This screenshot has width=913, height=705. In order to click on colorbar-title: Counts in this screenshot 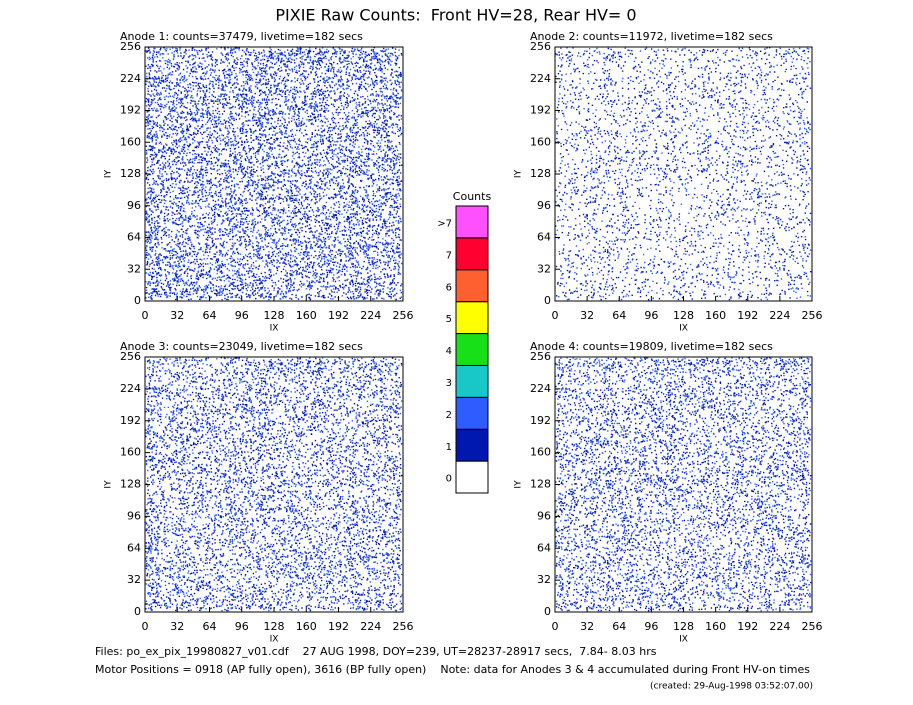, I will do `click(472, 196)`.